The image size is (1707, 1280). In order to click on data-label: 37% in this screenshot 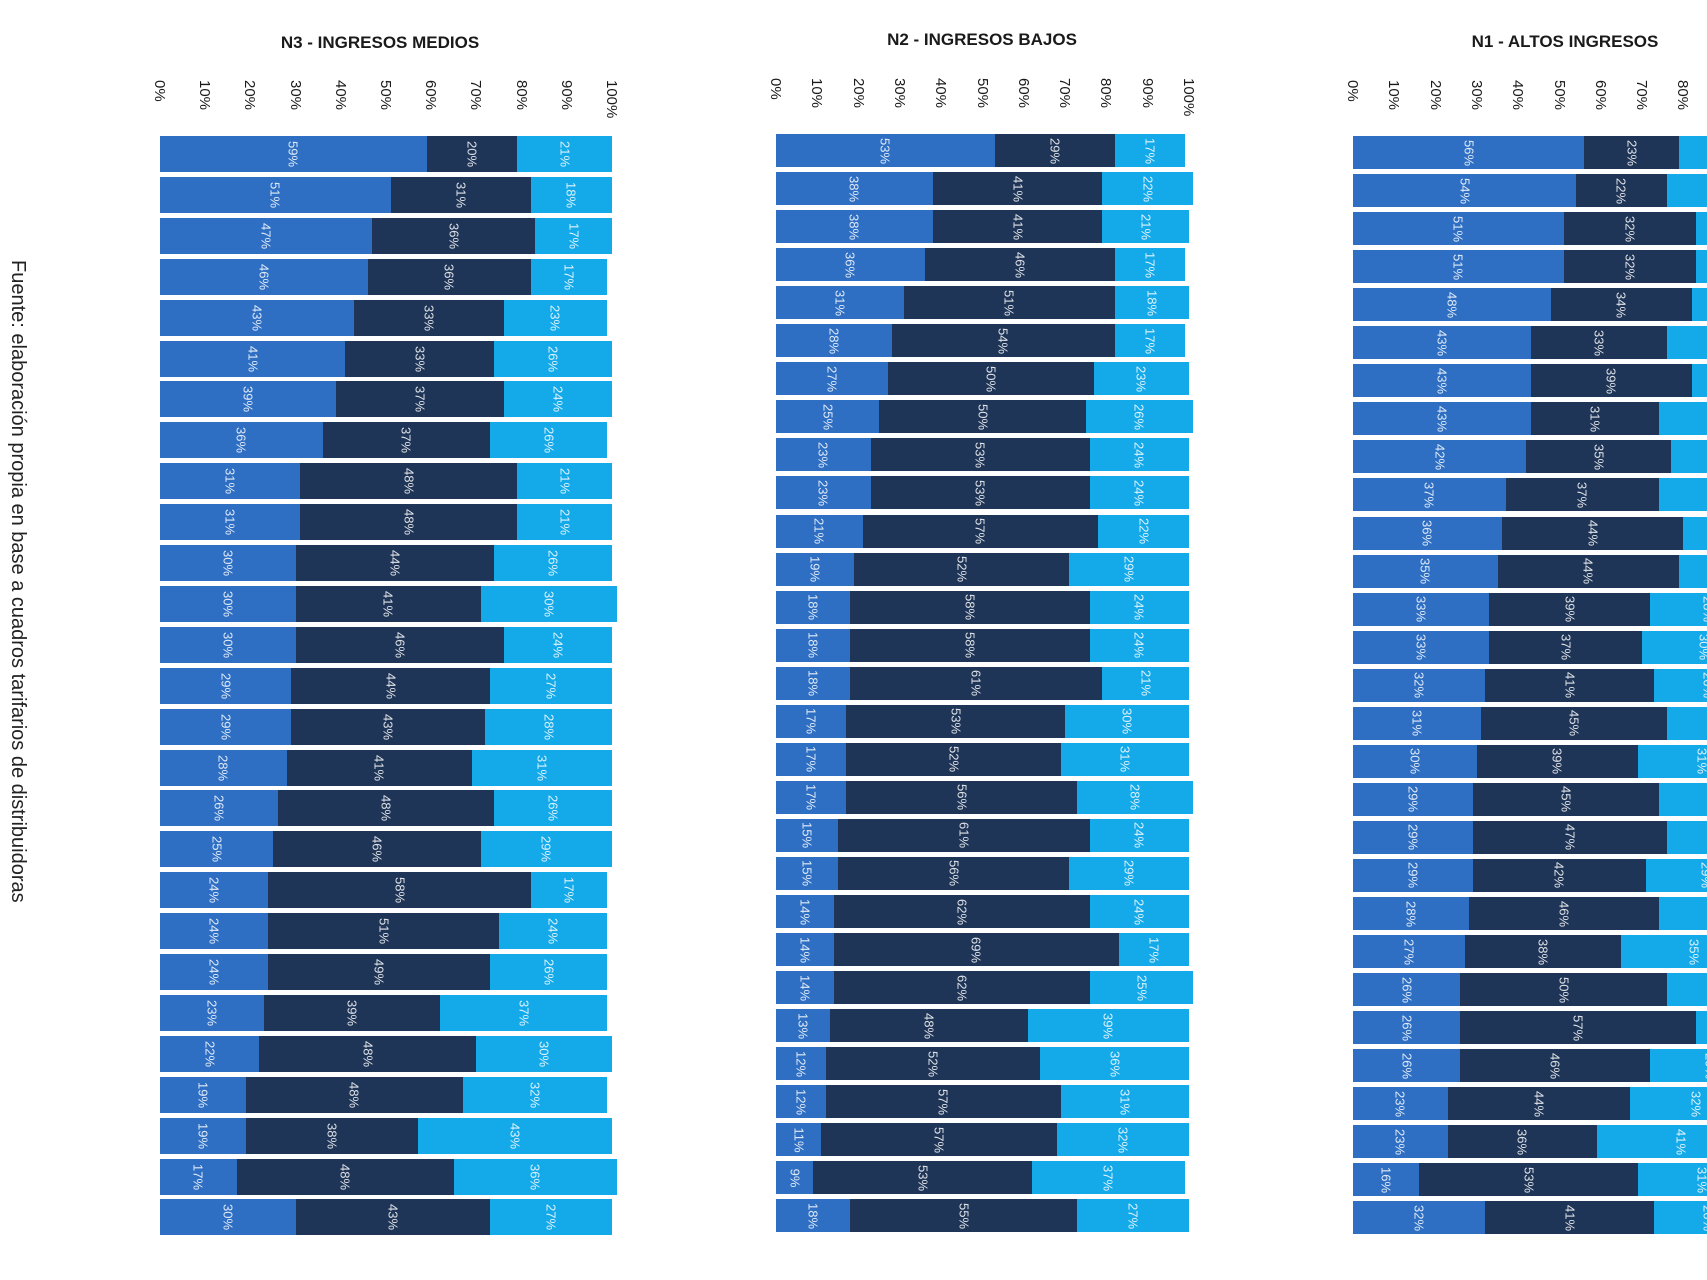, I will do `click(406, 440)`.